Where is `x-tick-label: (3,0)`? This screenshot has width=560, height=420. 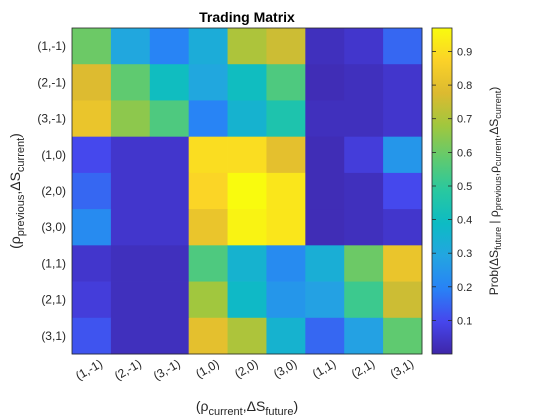
x-tick-label: (3,0) is located at coordinates (285, 368).